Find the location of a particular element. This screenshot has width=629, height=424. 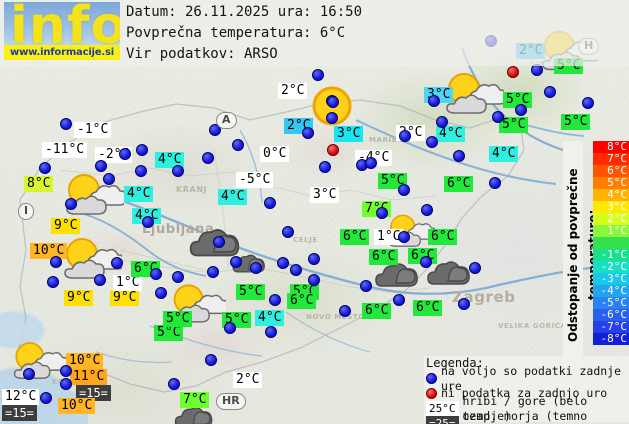

temperature-label: -5°C is located at coordinates (255, 180).